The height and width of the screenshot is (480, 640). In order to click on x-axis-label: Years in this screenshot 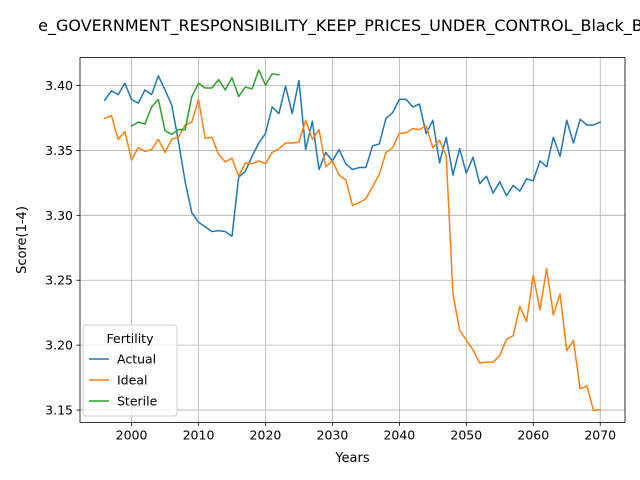, I will do `click(352, 458)`.